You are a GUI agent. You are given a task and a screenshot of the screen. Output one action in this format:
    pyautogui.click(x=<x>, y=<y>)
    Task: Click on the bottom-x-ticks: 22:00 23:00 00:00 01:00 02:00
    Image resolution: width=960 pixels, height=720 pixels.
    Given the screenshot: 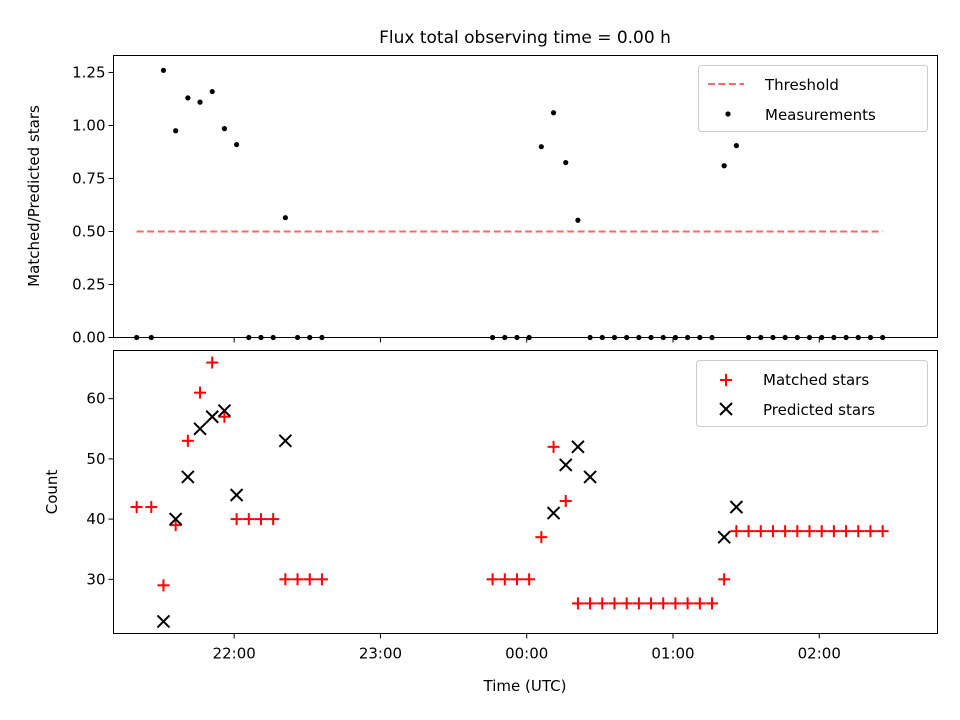 What is the action you would take?
    pyautogui.click(x=527, y=648)
    